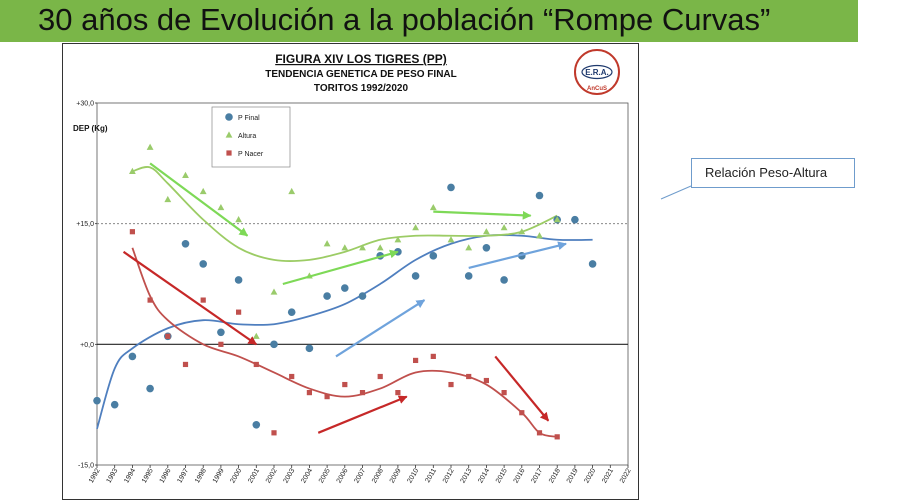 This screenshot has width=900, height=500. What do you see at coordinates (361, 88) in the screenshot?
I see `chart-subtitle-2: TORITOS 1992/2020` at bounding box center [361, 88].